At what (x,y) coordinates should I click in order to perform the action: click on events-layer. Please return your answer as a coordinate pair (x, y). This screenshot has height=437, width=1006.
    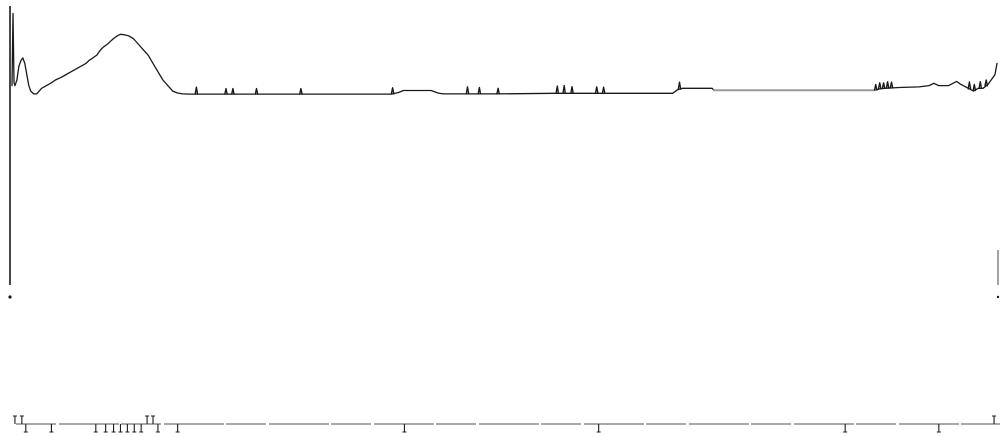
    Looking at the image, I should click on (506, 424).